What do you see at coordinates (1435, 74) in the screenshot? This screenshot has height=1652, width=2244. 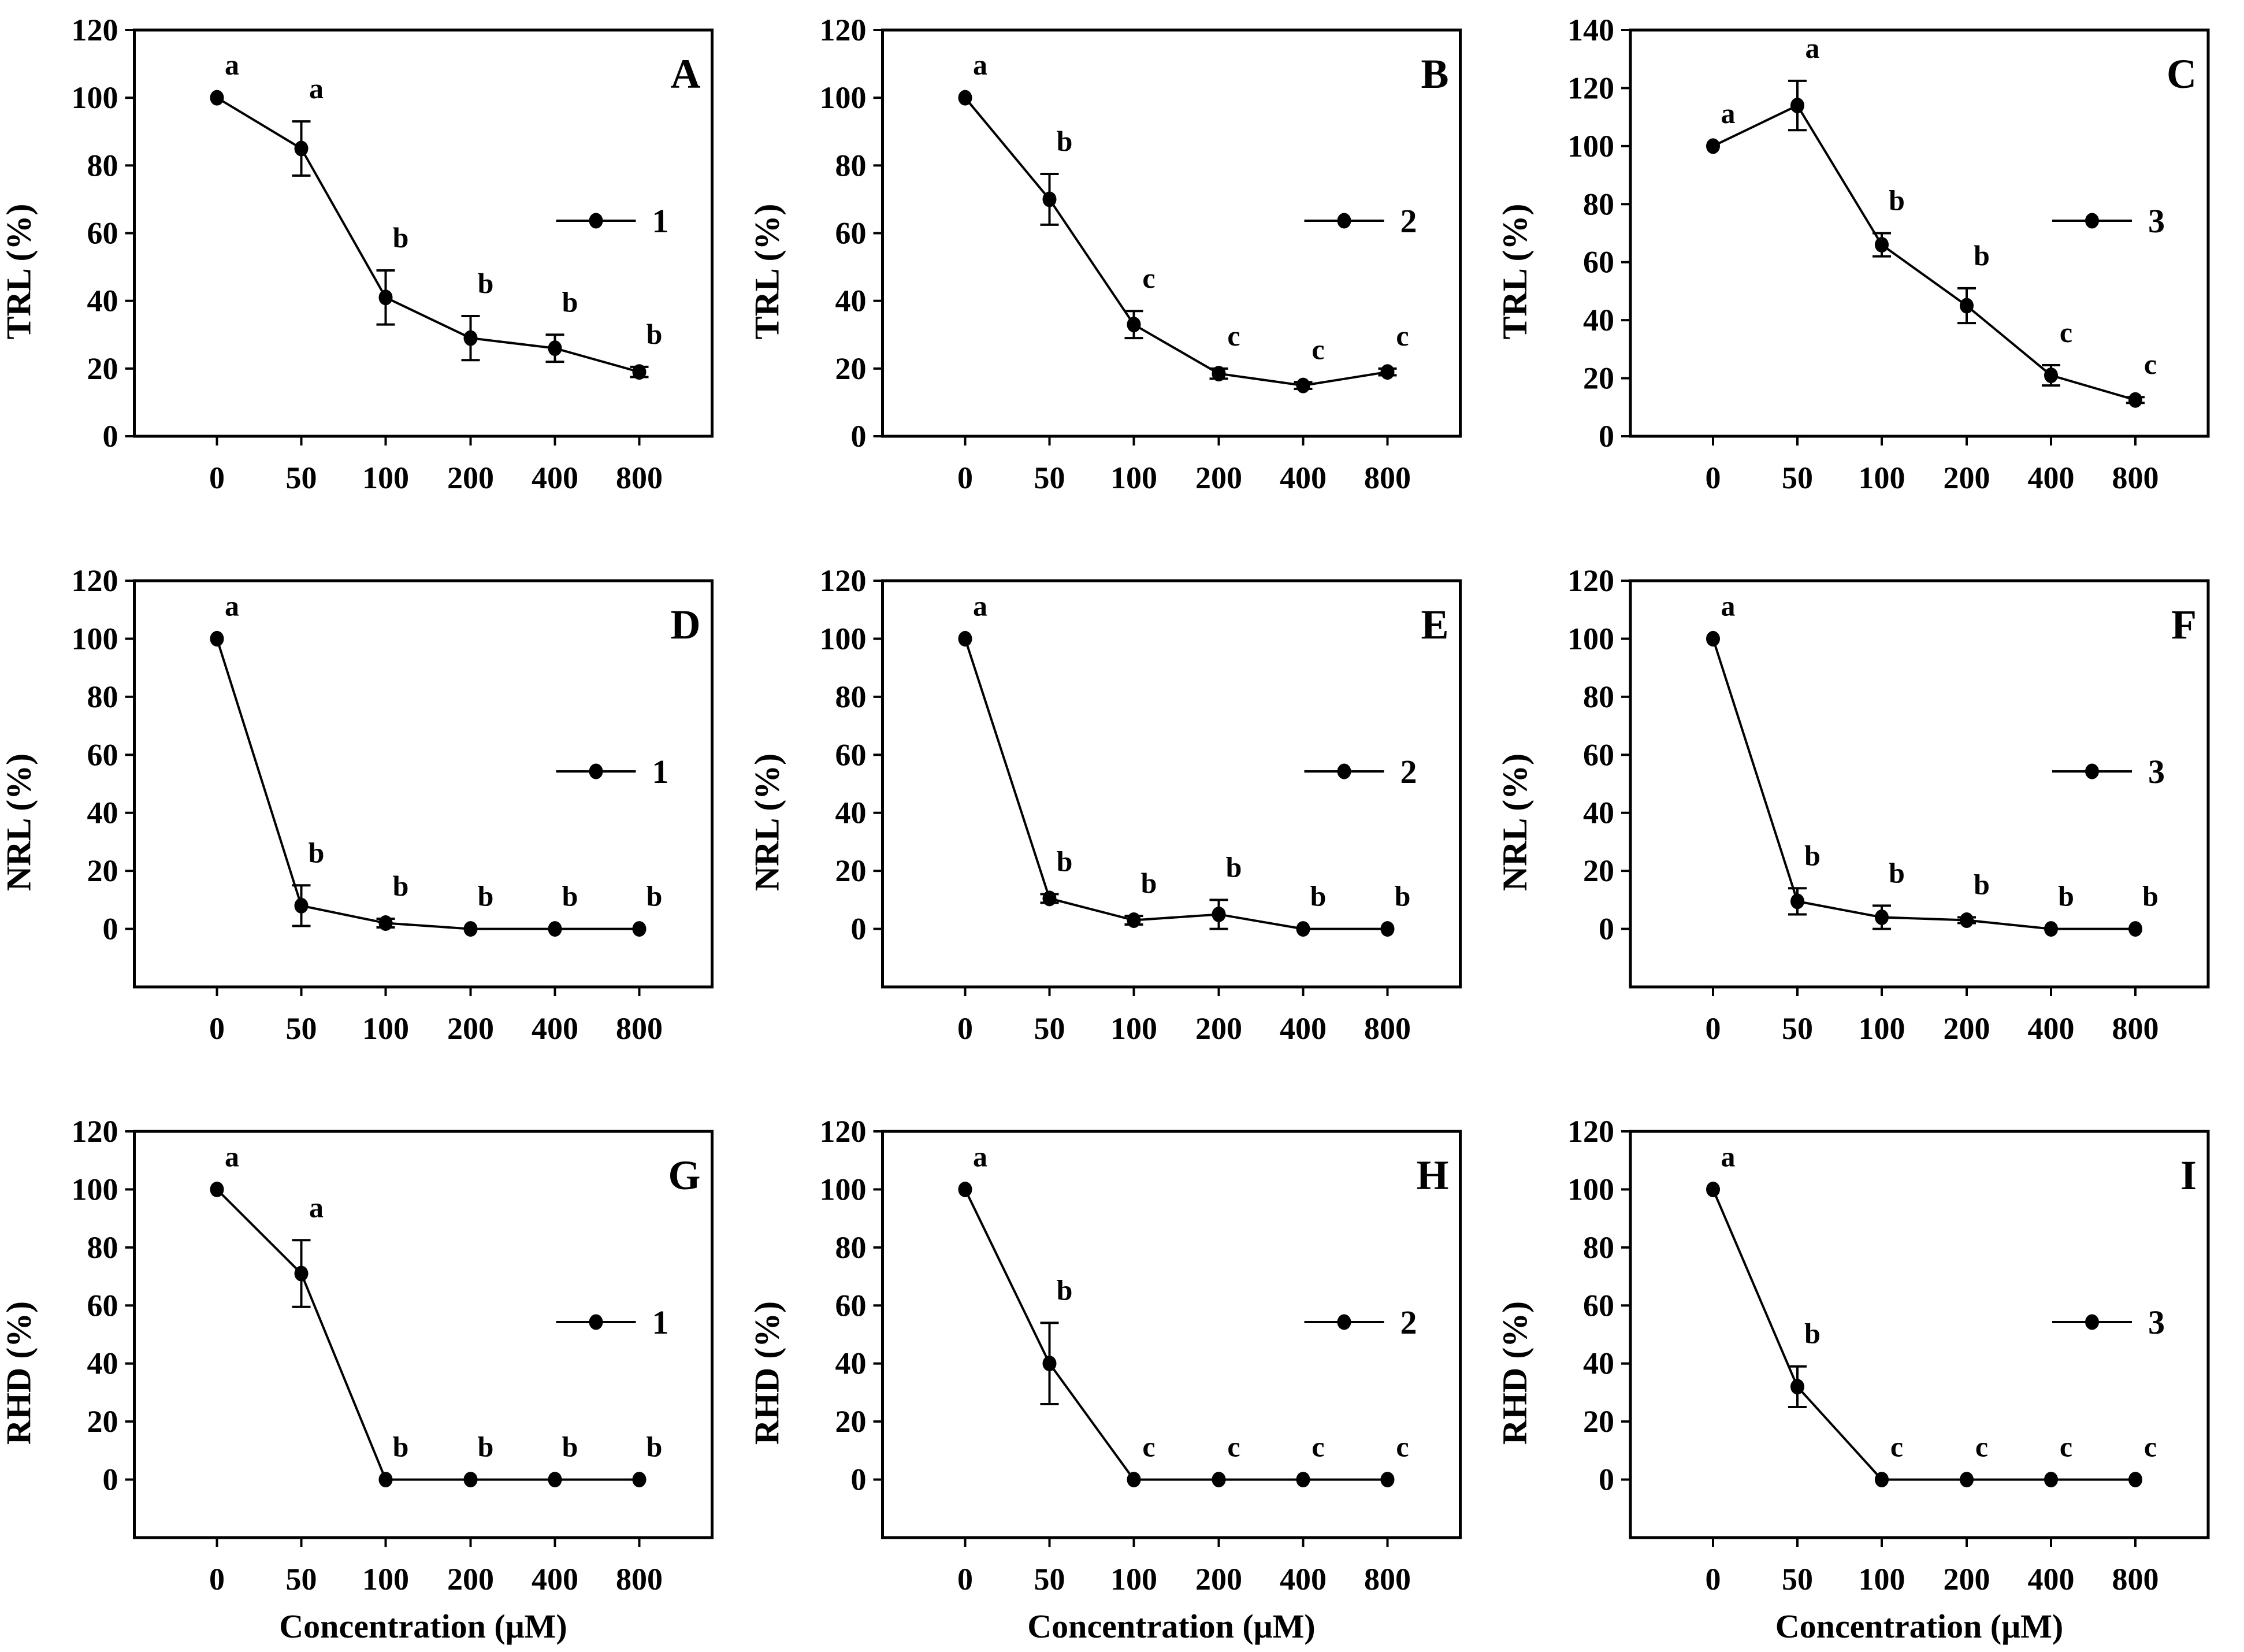 I see `panel-letter: B` at bounding box center [1435, 74].